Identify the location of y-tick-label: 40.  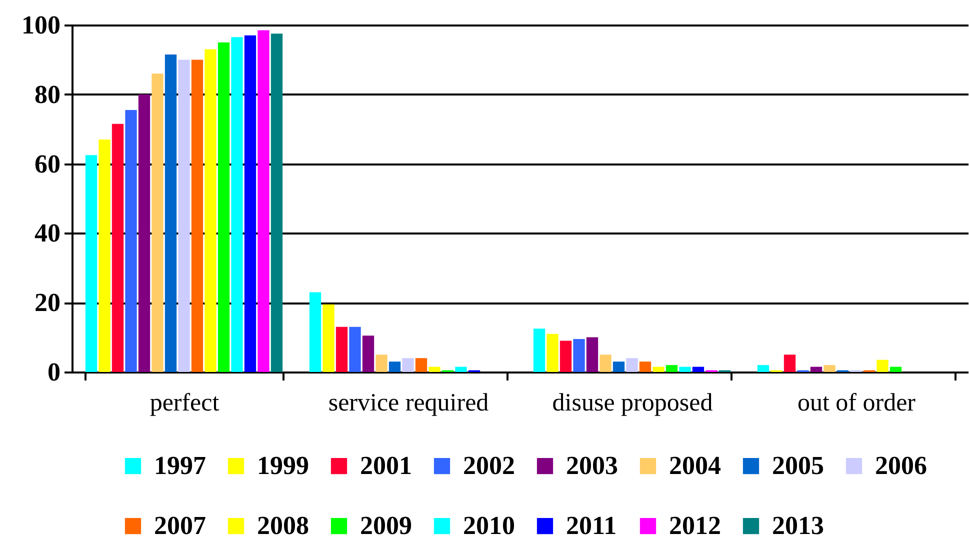
(47, 233).